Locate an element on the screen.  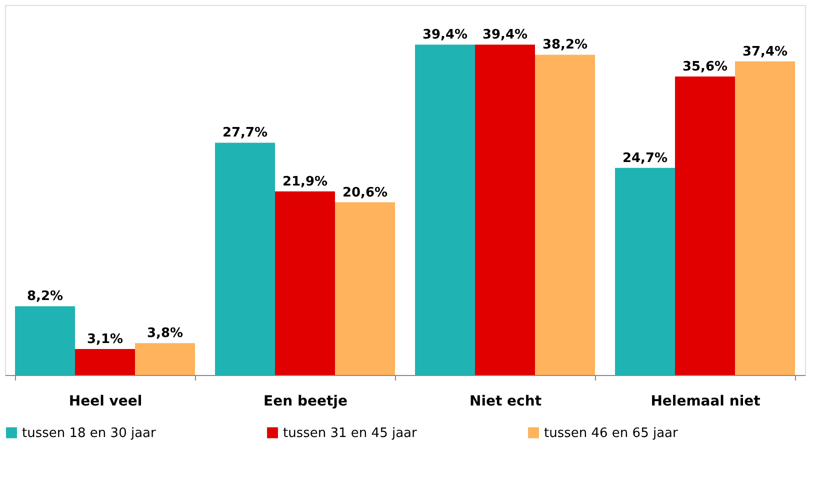
data-label: 20,6% is located at coordinates (365, 192).